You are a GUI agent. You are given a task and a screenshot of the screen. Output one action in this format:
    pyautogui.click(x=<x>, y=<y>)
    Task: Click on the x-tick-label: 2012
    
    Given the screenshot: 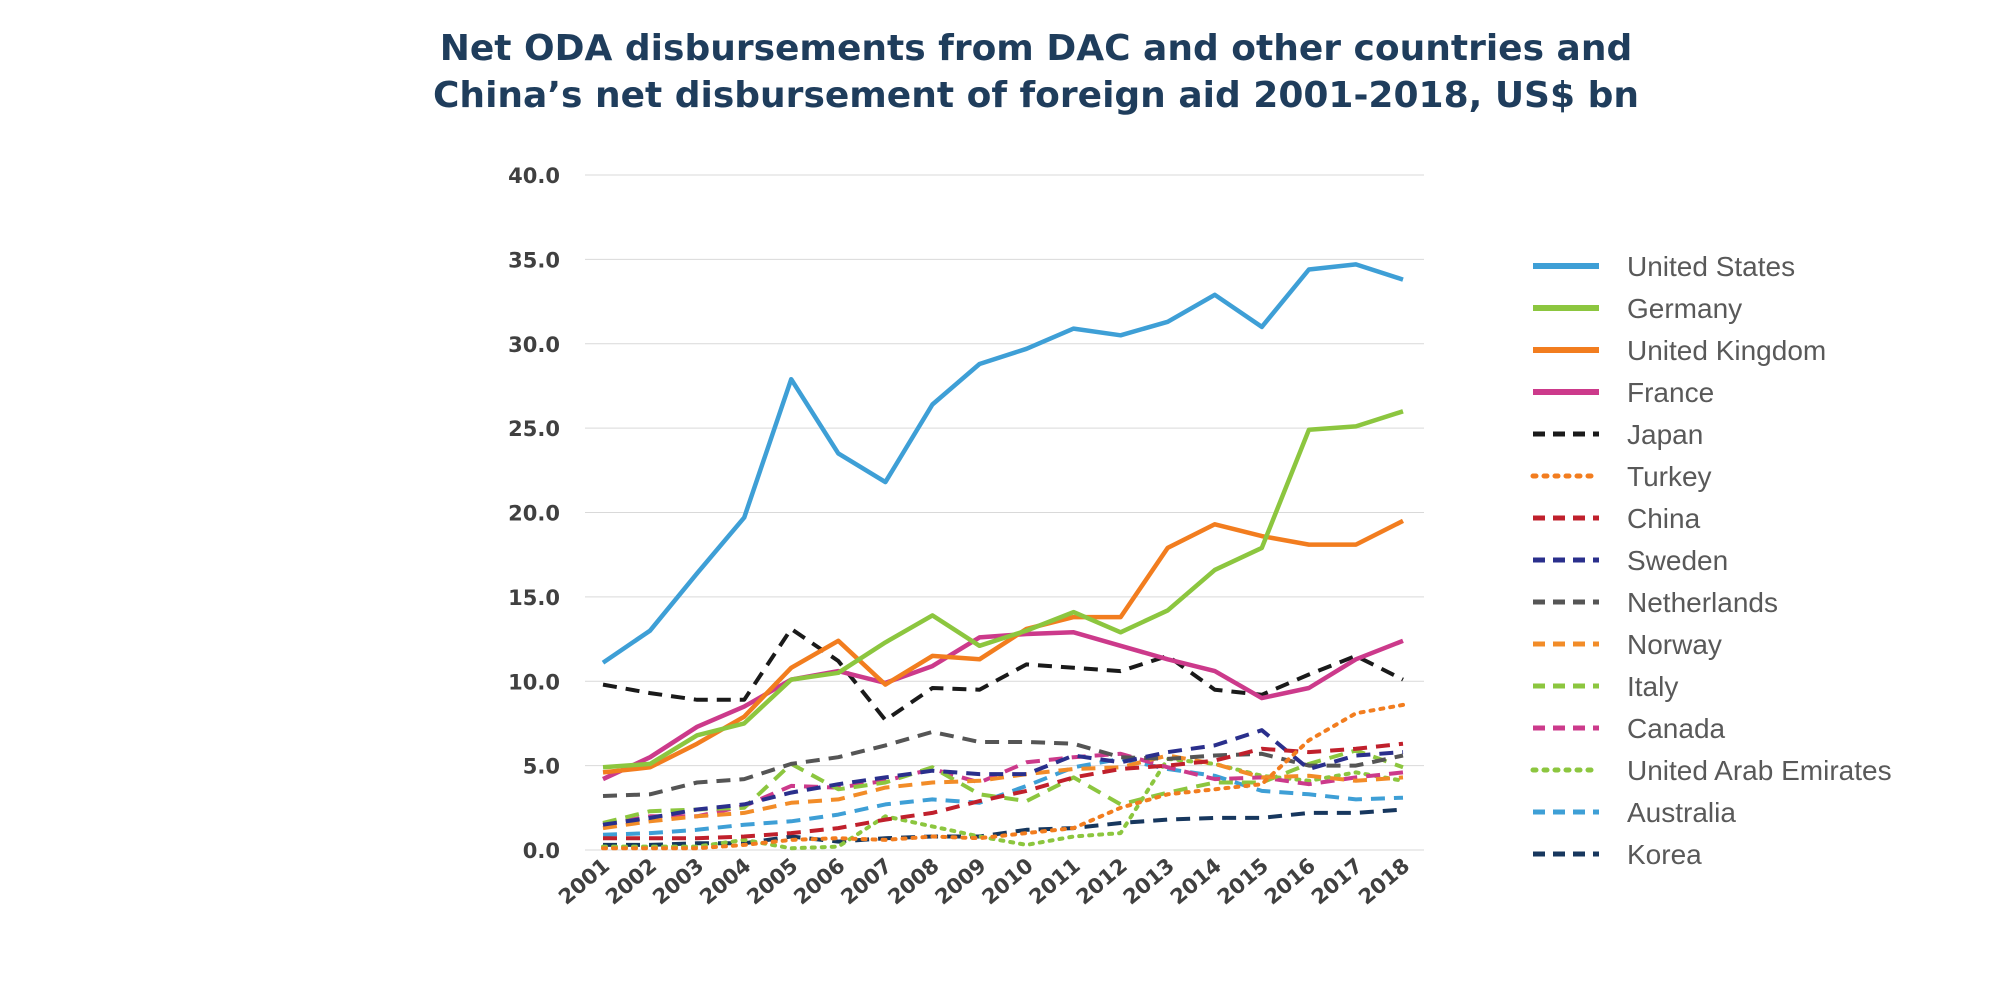 What is the action you would take?
    pyautogui.click(x=1102, y=881)
    